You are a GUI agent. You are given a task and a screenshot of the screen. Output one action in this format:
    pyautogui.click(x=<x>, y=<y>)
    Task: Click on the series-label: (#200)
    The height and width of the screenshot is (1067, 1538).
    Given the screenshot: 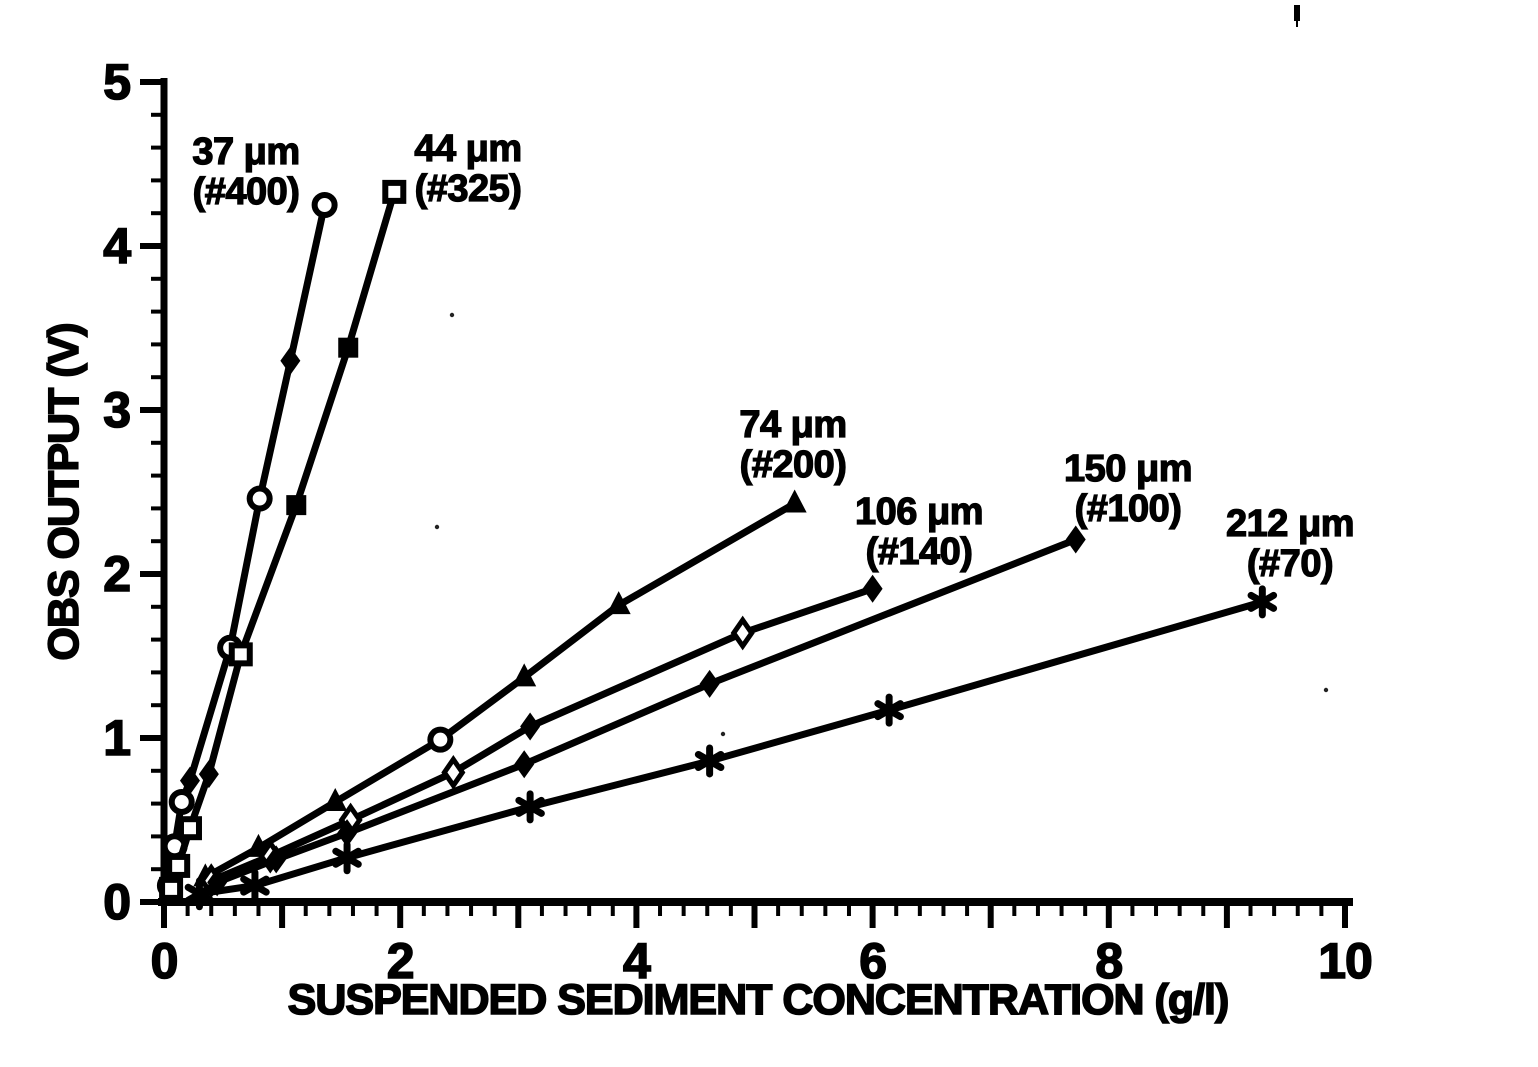 What is the action you would take?
    pyautogui.click(x=793, y=465)
    